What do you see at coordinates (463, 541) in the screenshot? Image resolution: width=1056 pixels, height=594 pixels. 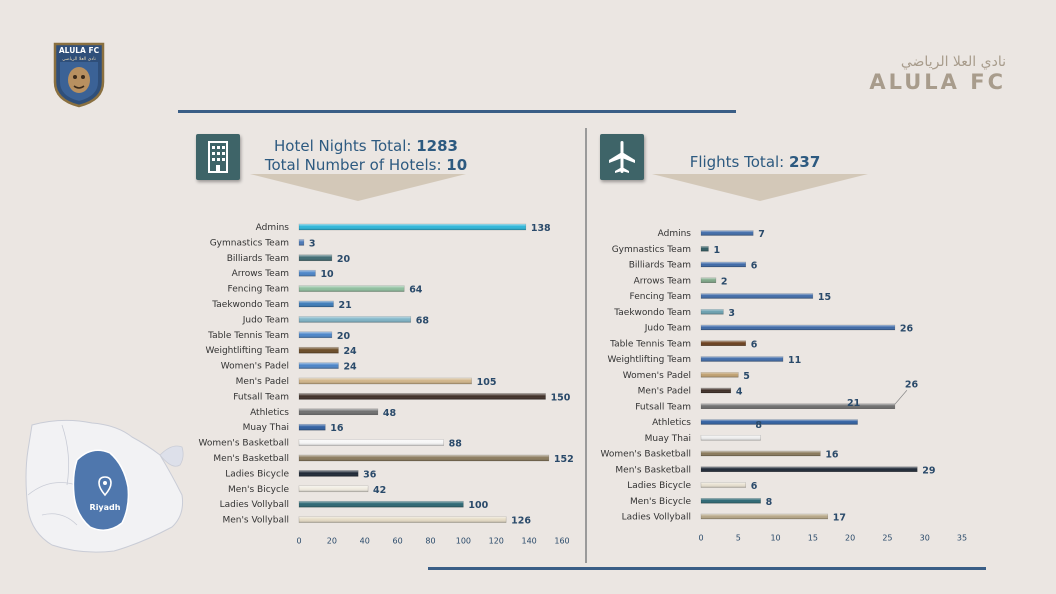 I see `x-tick-label: 100` at bounding box center [463, 541].